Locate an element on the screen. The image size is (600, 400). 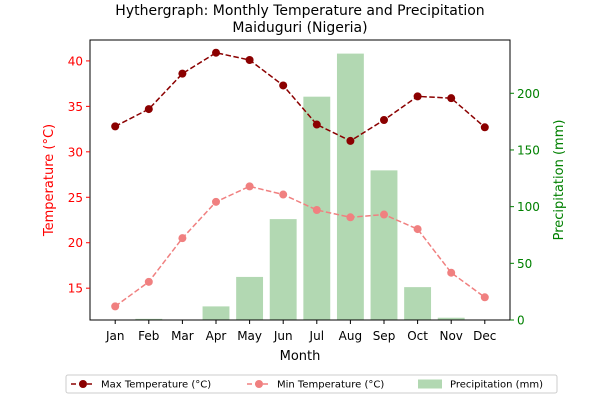
y-left-tick-label-30: 30 is located at coordinates (75, 152).